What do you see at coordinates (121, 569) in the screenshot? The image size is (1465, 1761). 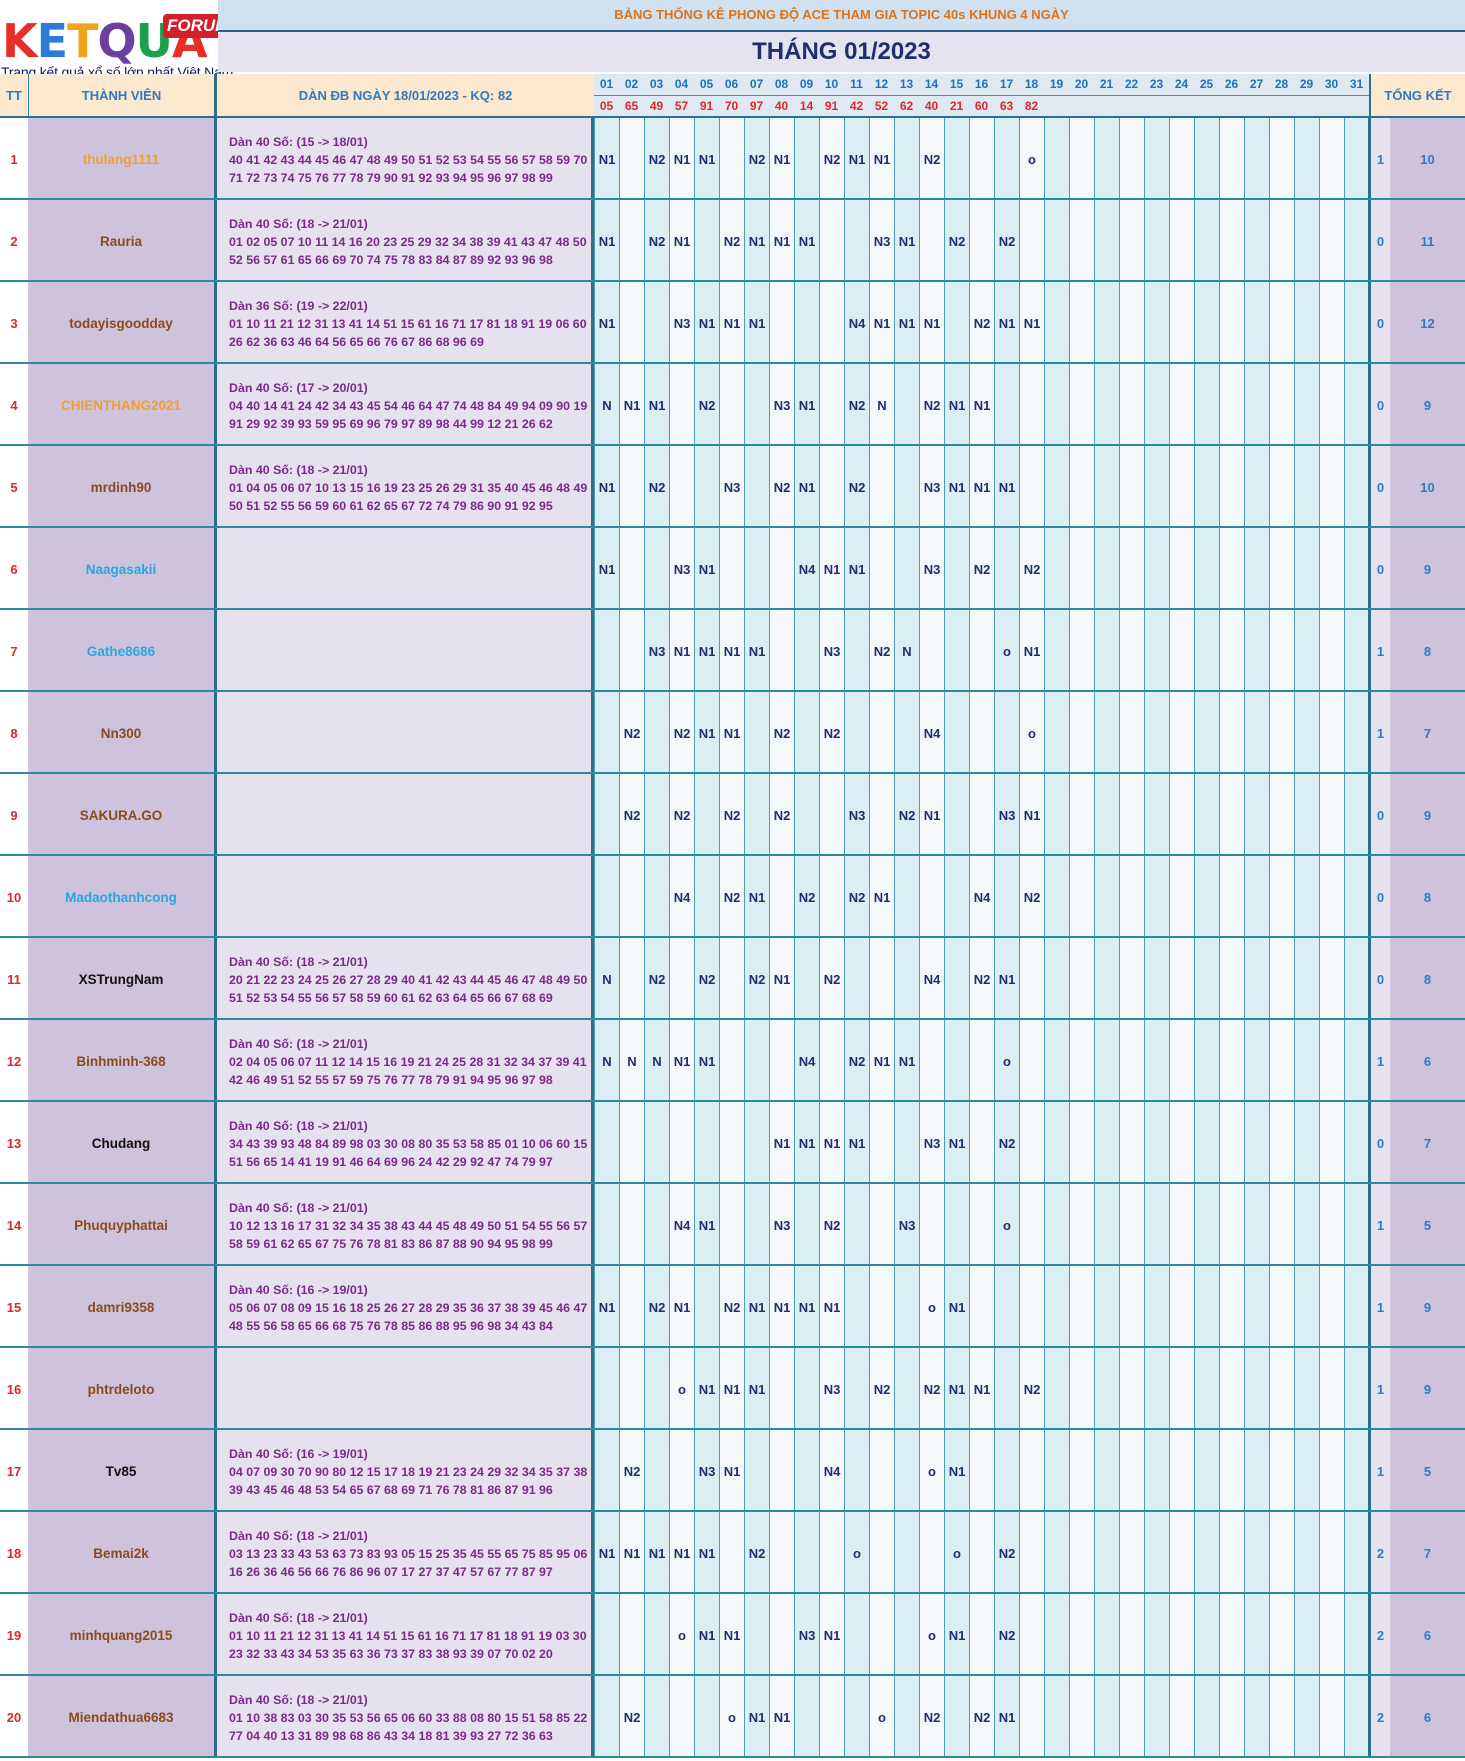 I see `member-name: Naagasakii` at bounding box center [121, 569].